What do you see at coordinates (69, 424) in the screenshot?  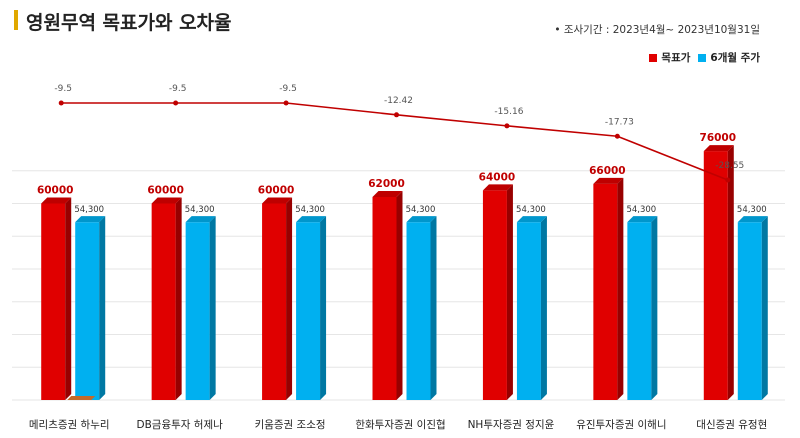 I see `category-label: 메리츠증권 하누리` at bounding box center [69, 424].